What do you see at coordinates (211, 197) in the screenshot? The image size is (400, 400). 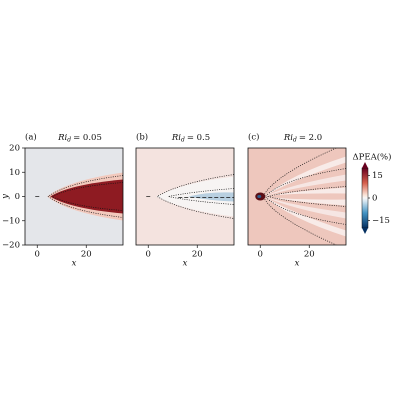 I see `field-blue` at bounding box center [211, 197].